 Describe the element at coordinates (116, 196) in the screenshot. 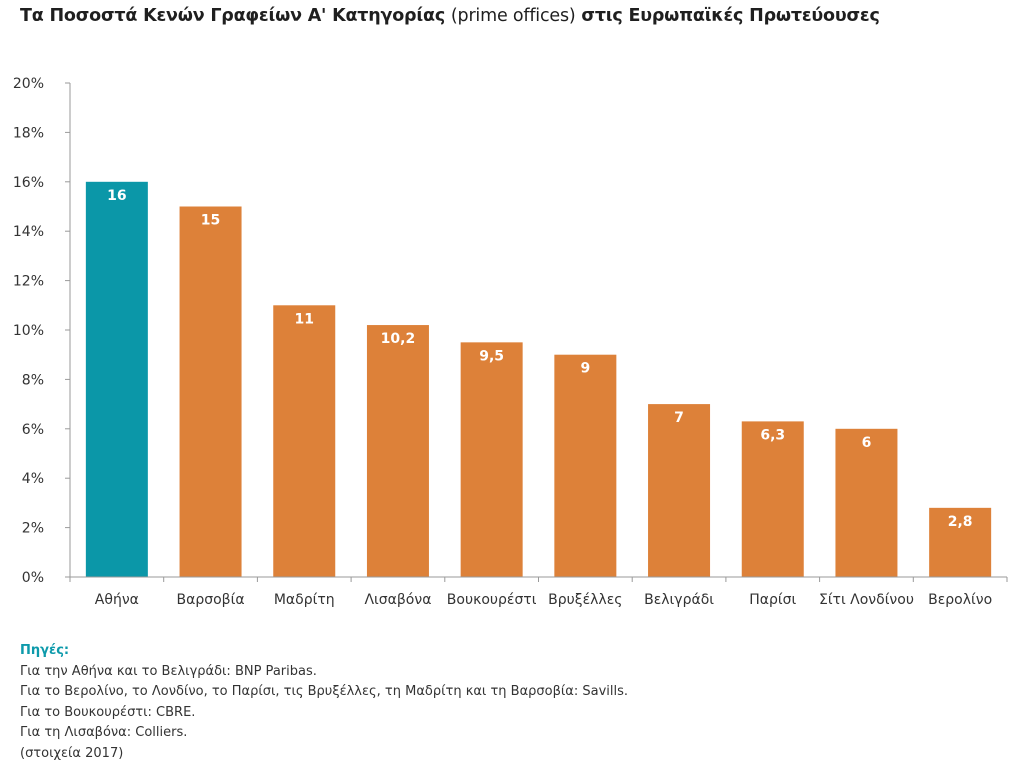

I see `bar-value-label: 16` at that location.